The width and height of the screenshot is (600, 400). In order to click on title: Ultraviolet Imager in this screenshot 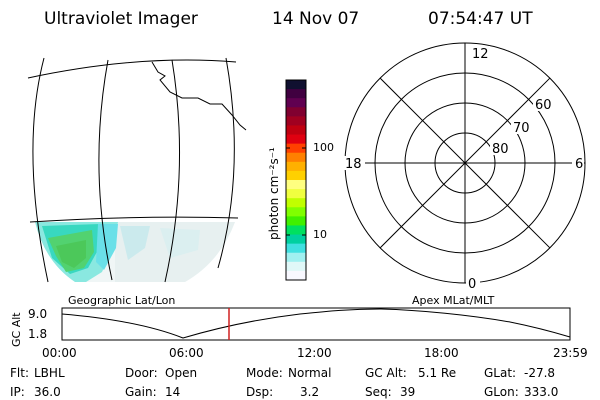, I will do `click(121, 19)`.